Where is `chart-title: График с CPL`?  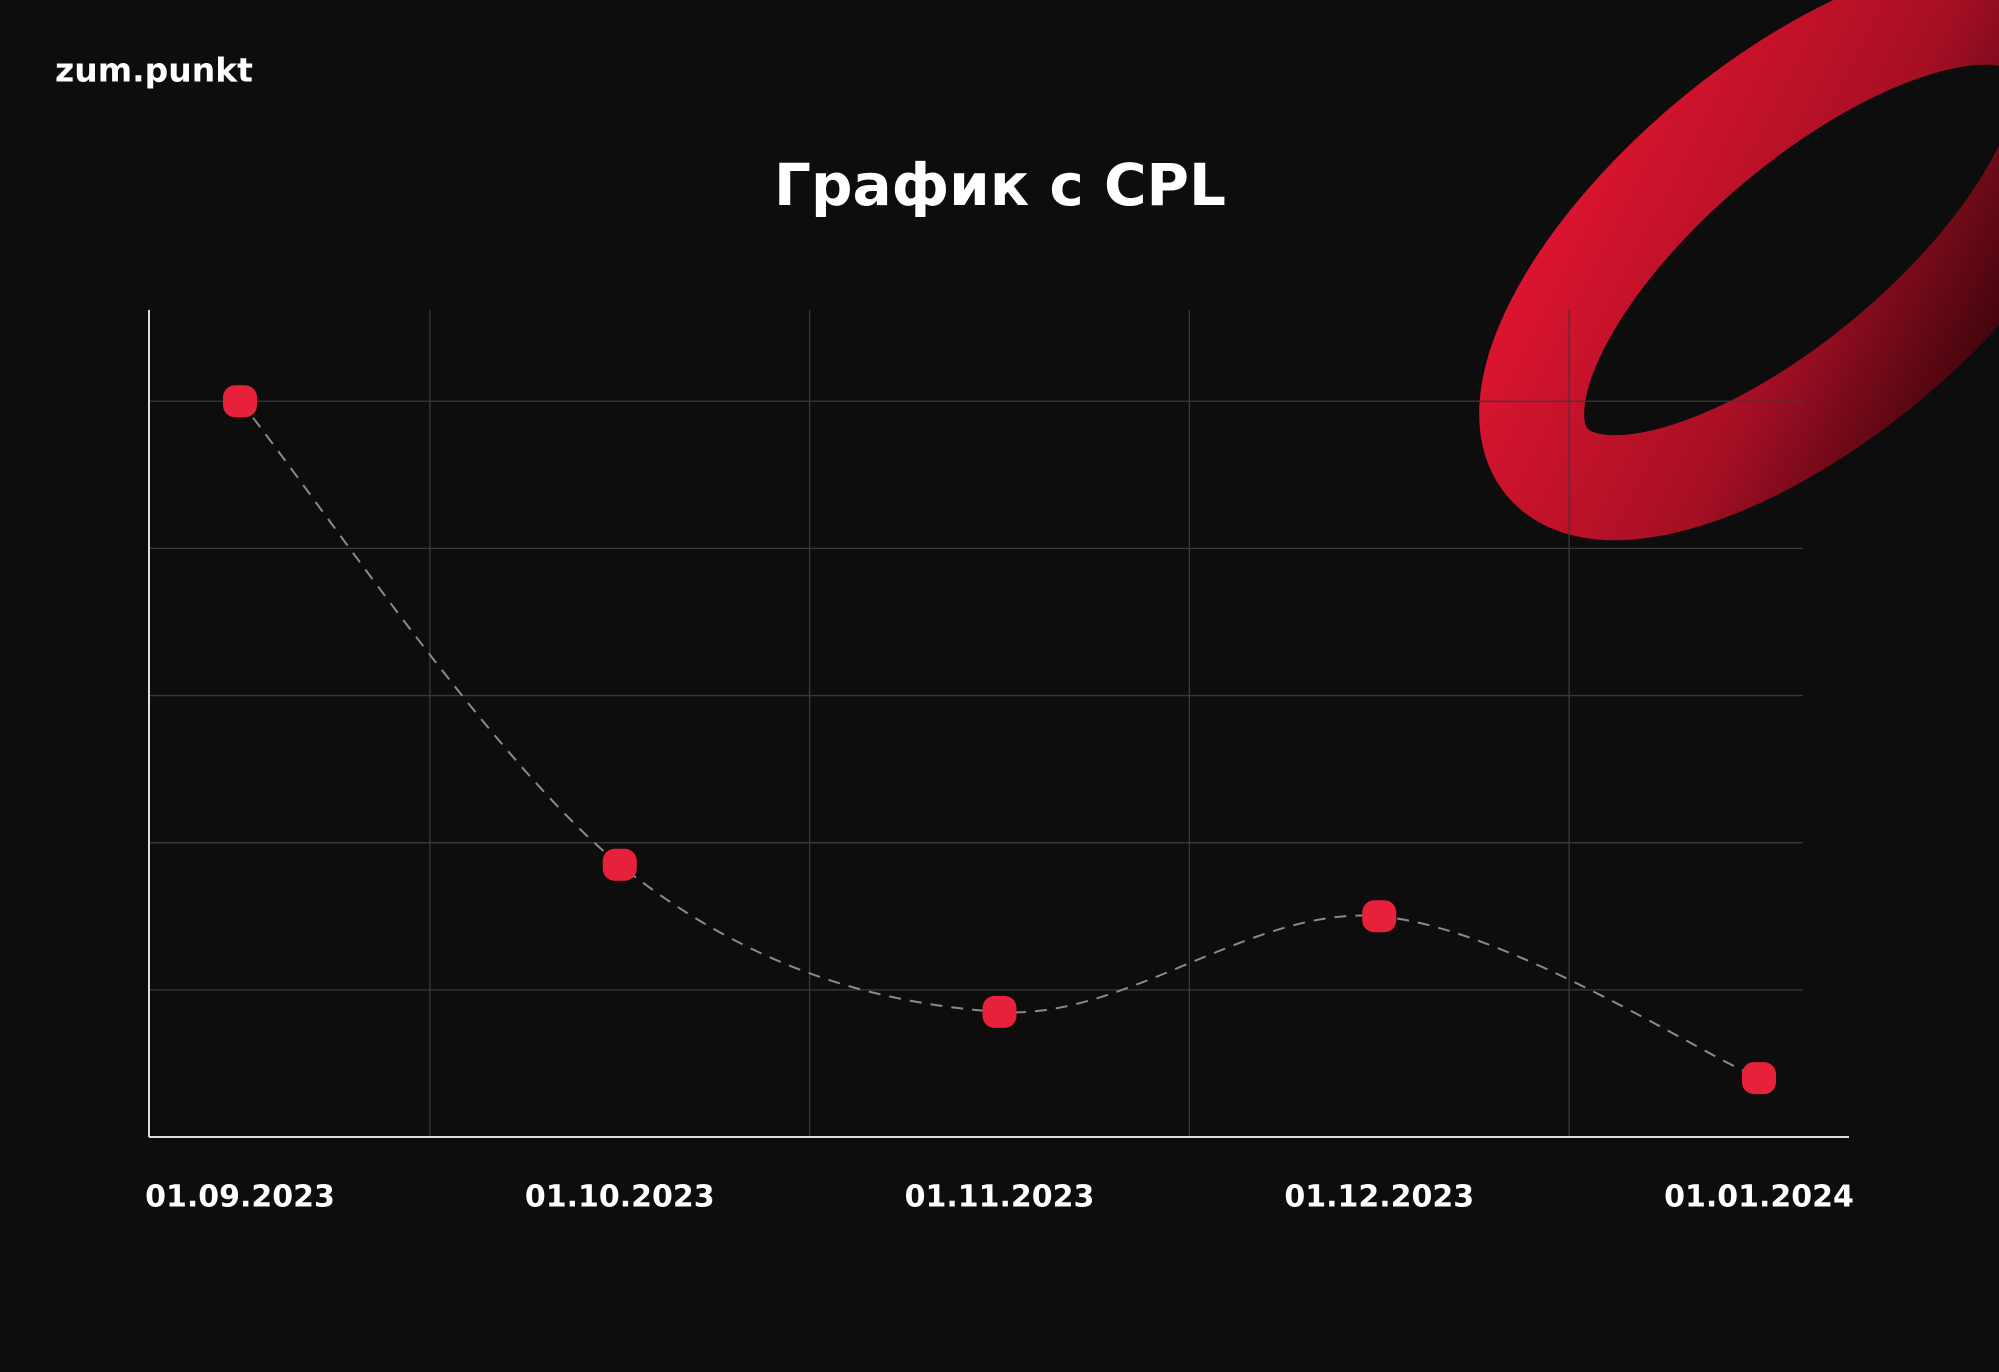
chart-title: График с CPL is located at coordinates (1000, 185).